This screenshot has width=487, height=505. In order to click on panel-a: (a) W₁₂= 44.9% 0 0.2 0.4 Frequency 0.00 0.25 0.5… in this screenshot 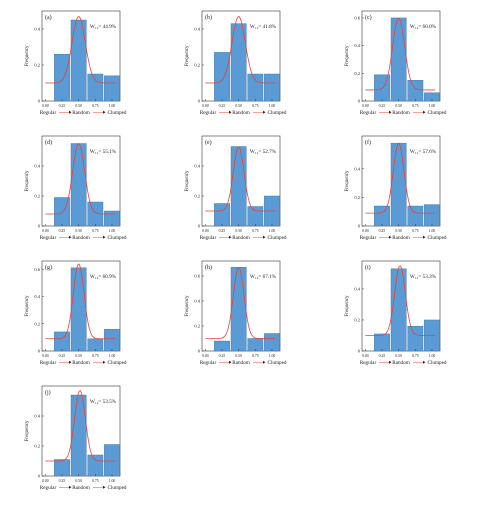, I will do `click(76, 63)`.